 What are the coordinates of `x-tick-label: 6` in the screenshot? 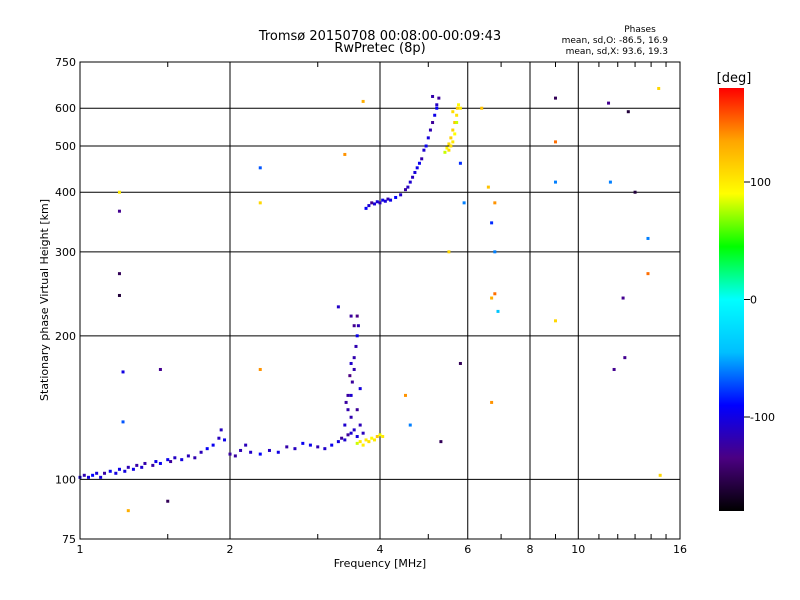 It's located at (467, 549).